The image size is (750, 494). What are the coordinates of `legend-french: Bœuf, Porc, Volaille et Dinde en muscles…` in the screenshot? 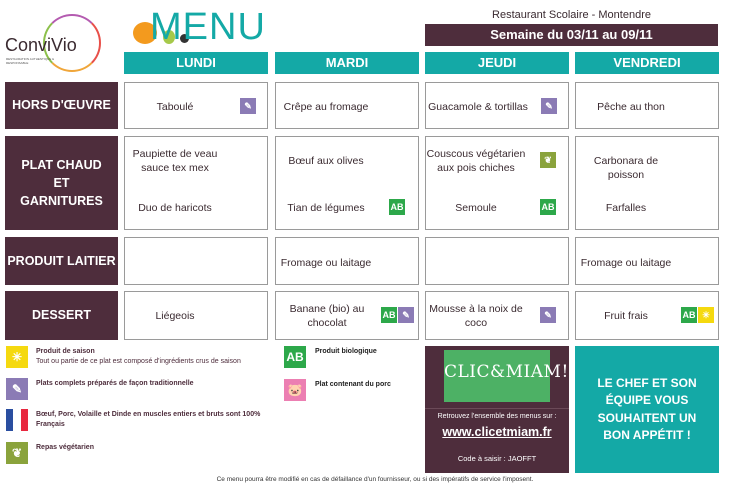 It's located at (148, 419).